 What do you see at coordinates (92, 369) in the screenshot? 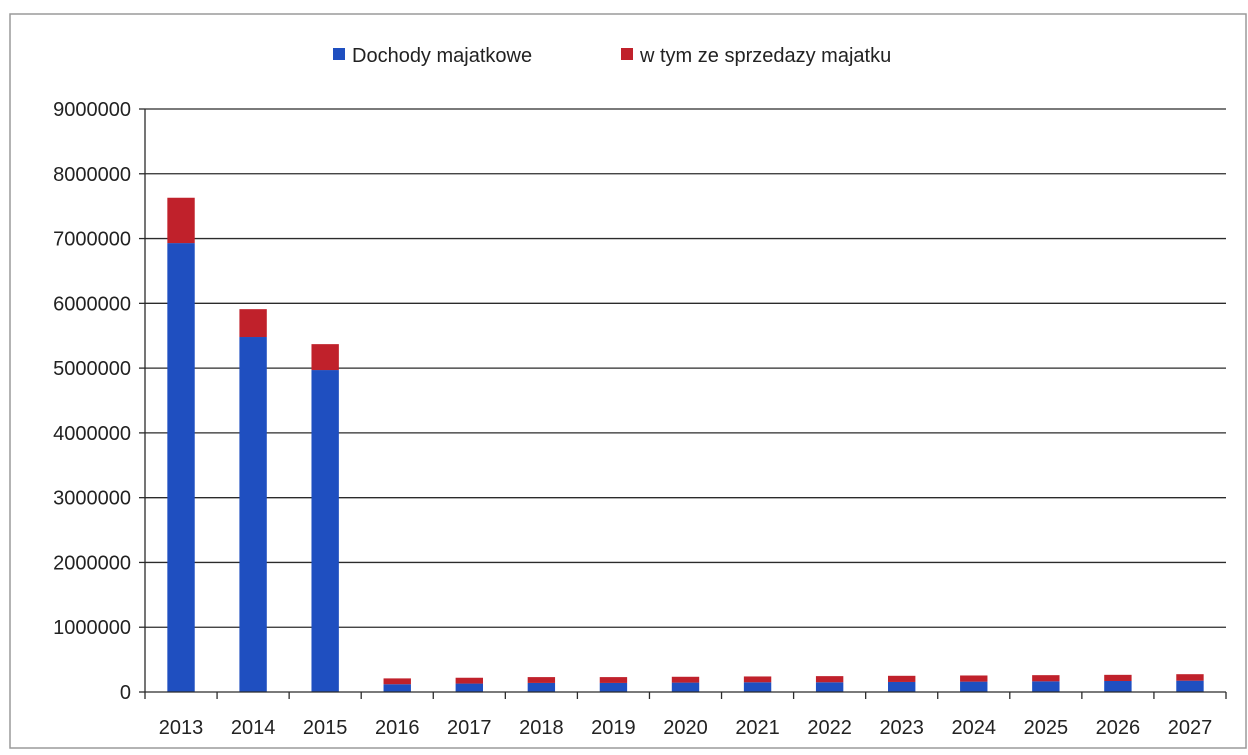
I see `y-tick-label: 5000000` at bounding box center [92, 369].